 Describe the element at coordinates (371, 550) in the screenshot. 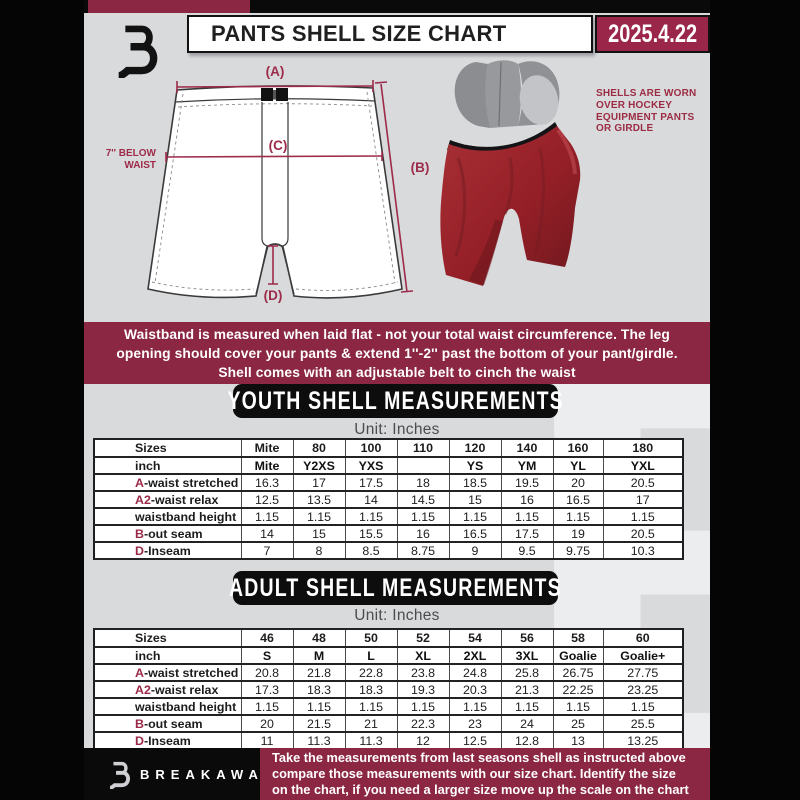

I see `size-value-cell: 8.5` at that location.